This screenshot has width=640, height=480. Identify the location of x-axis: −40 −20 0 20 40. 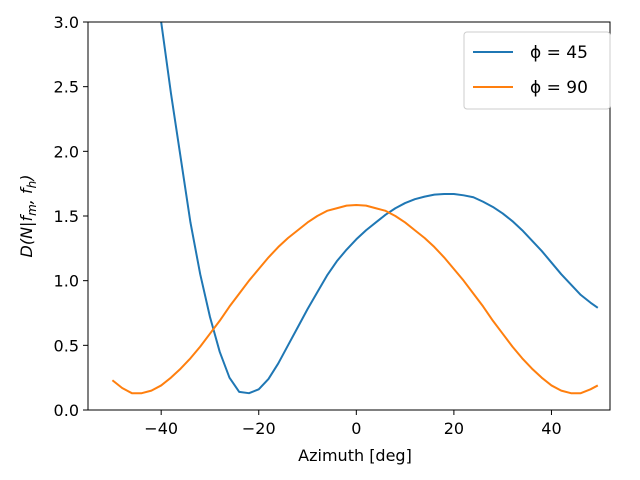
(353, 424).